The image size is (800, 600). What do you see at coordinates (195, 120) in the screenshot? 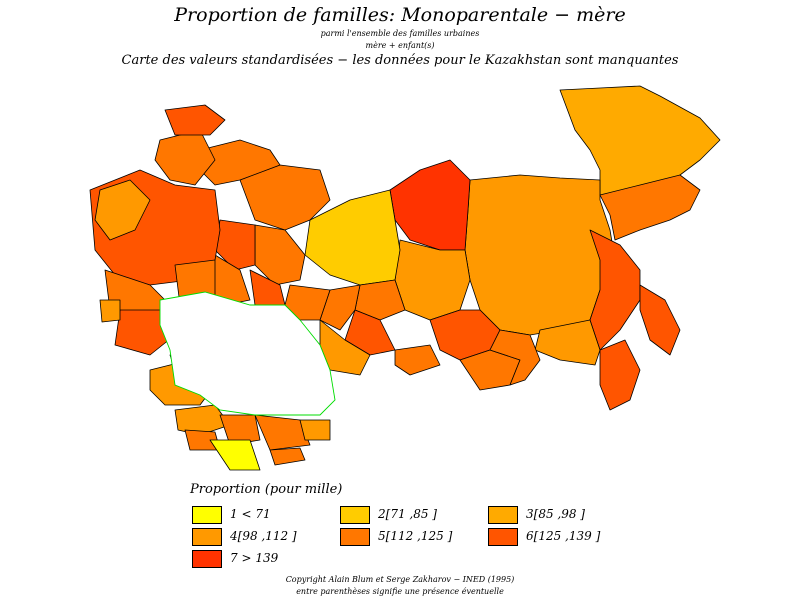
I see `region-murmansk` at bounding box center [195, 120].